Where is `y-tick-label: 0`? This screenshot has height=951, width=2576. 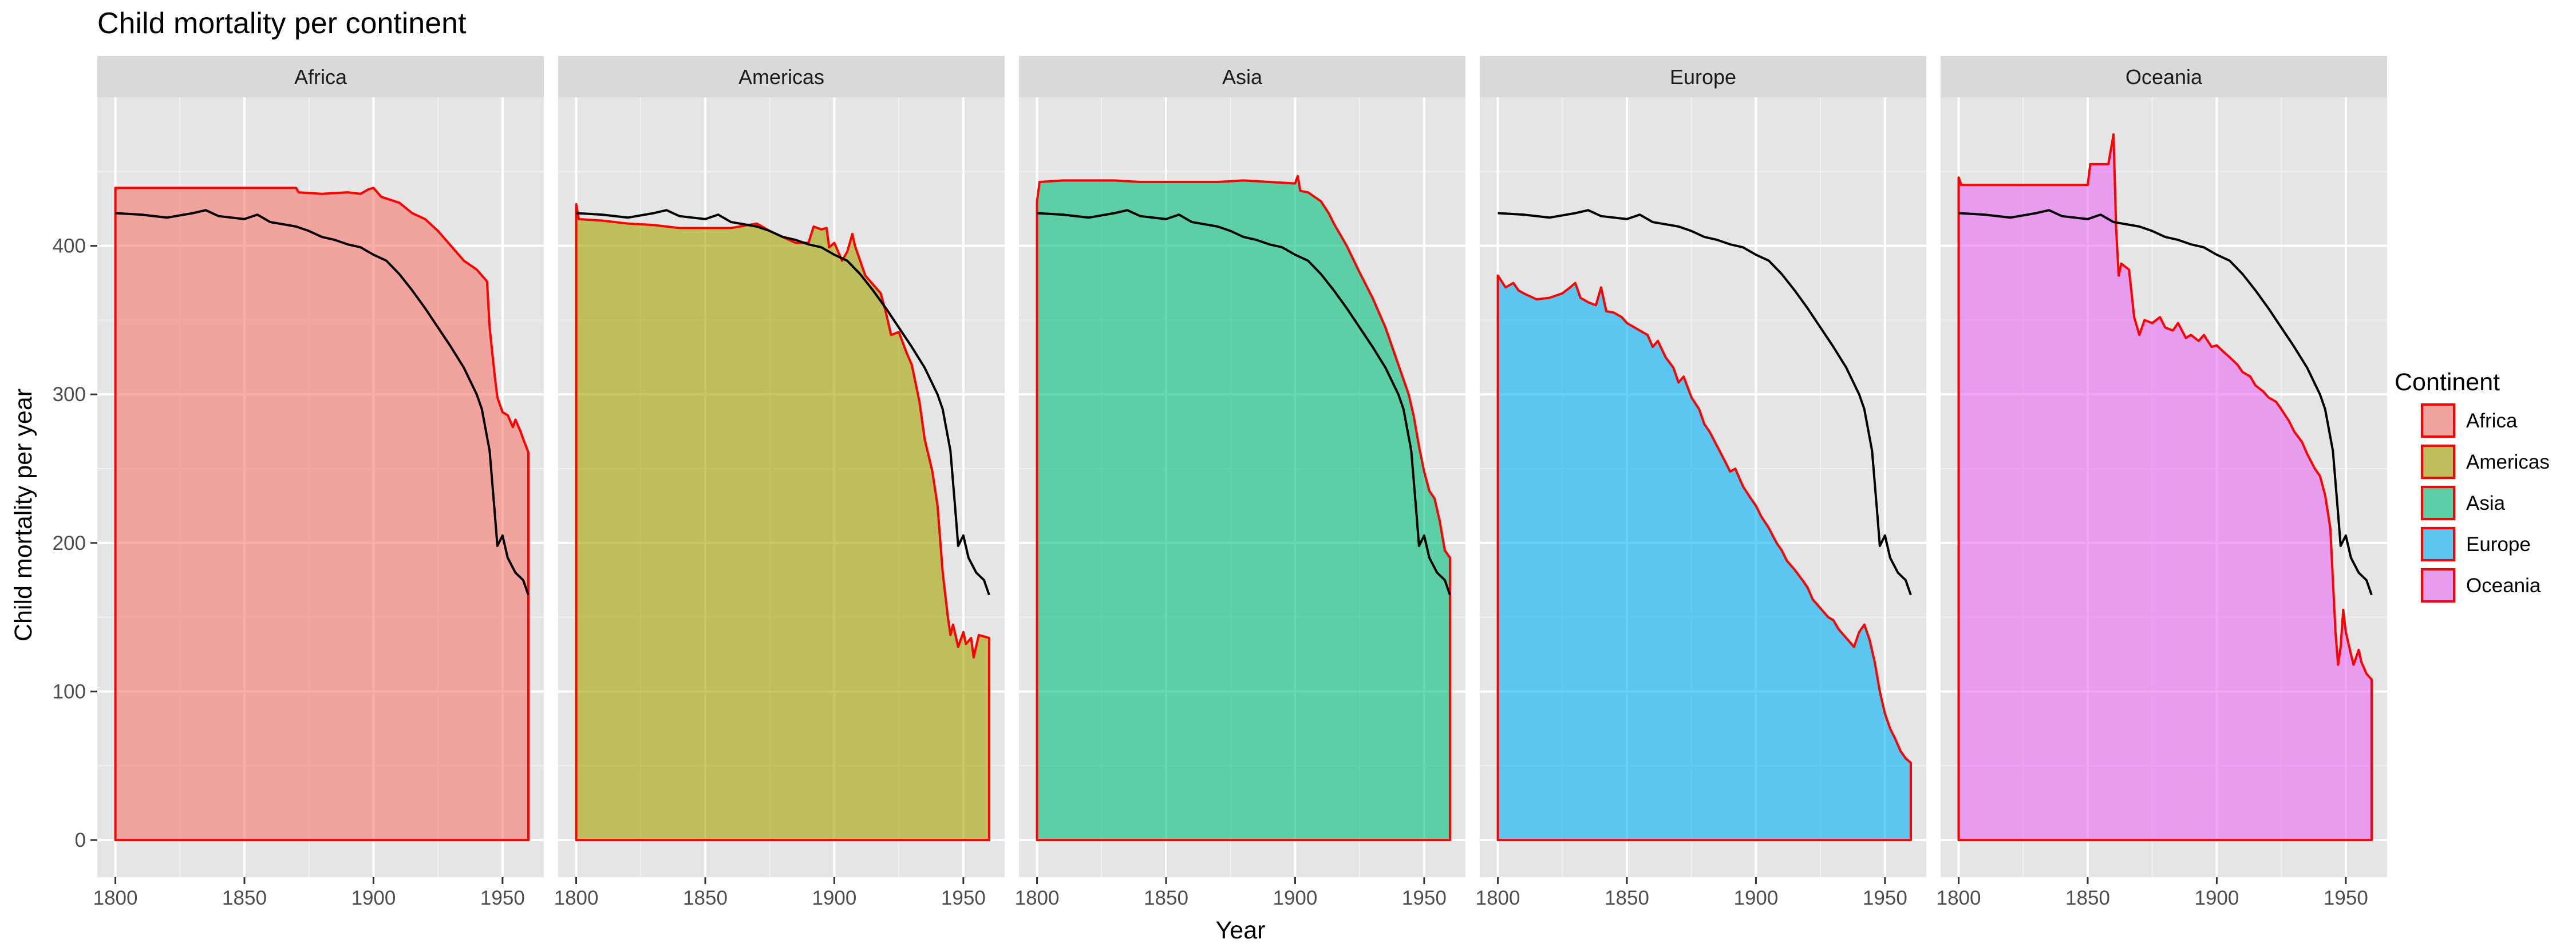 y-tick-label: 0 is located at coordinates (80, 840).